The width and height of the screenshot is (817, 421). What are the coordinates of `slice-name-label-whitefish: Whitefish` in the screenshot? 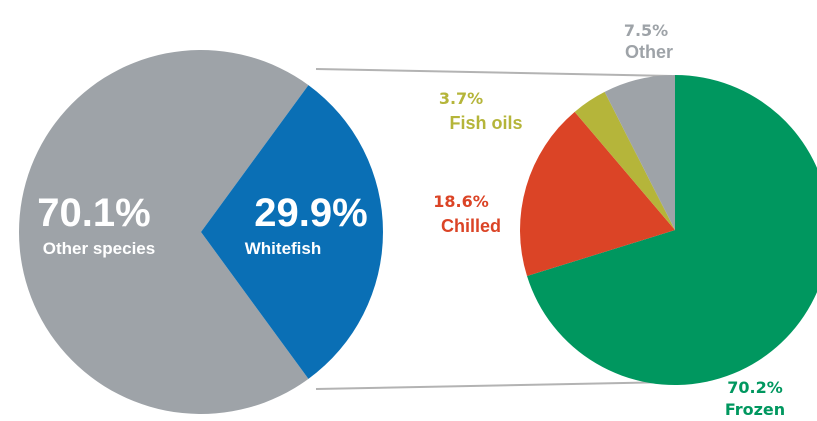 It's located at (283, 248).